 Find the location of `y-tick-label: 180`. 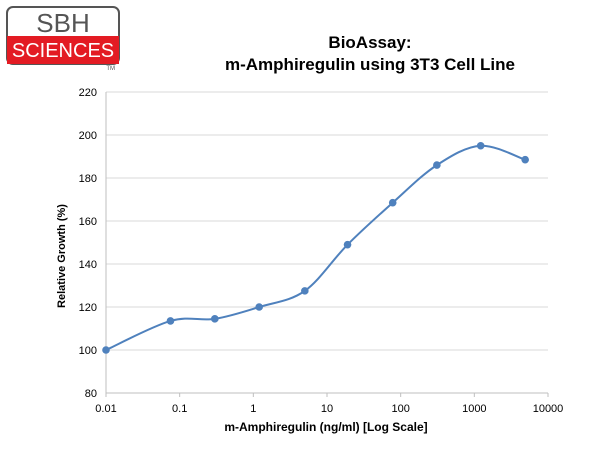

y-tick-label: 180 is located at coordinates (88, 179).